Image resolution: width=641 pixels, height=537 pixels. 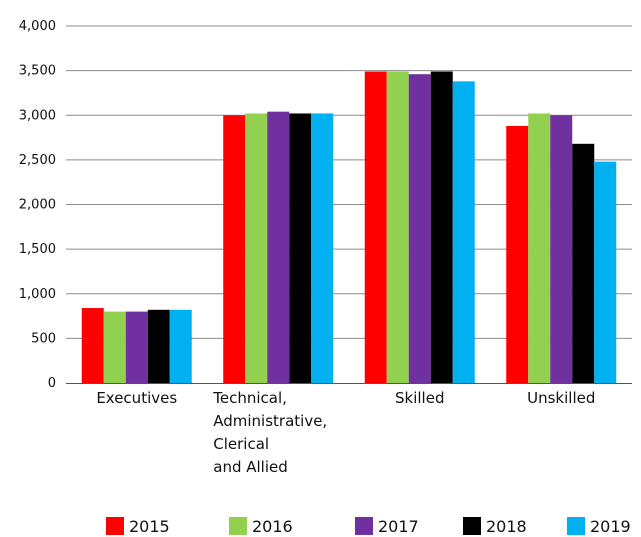 I want to click on y-axis-ticks: 0 500 1,000 1,500 2,000 2,500 3,000 3,500 4,000, so click(x=37, y=205).